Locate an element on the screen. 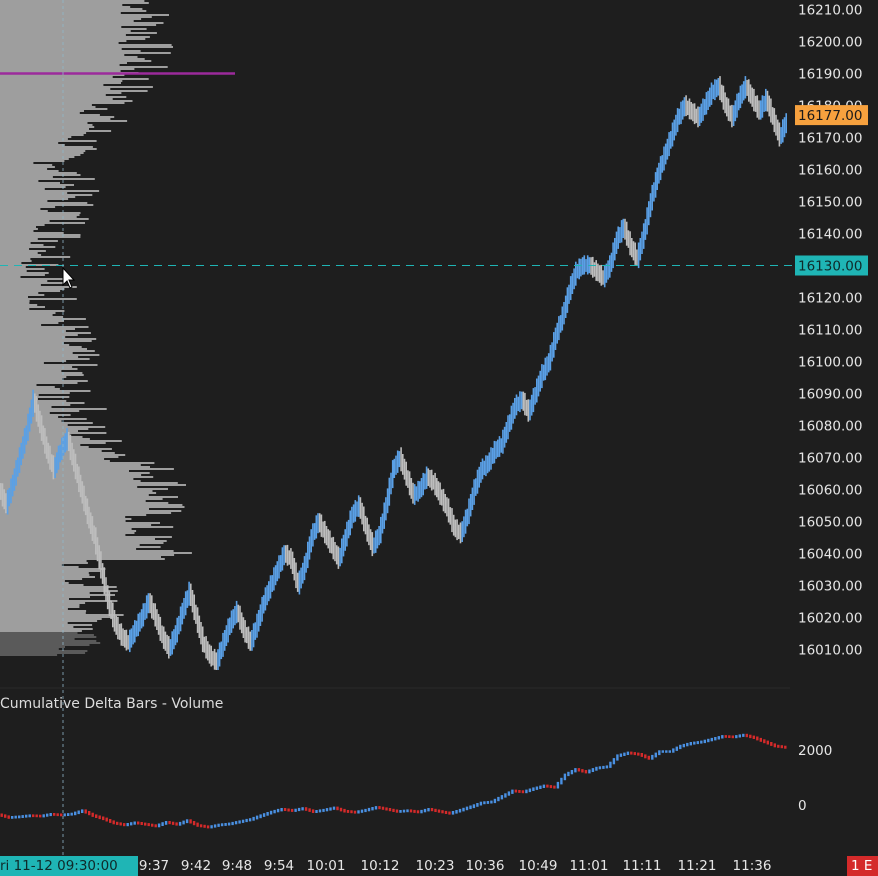 This screenshot has width=878, height=876. price-tick-label: 16100.00 is located at coordinates (830, 363).